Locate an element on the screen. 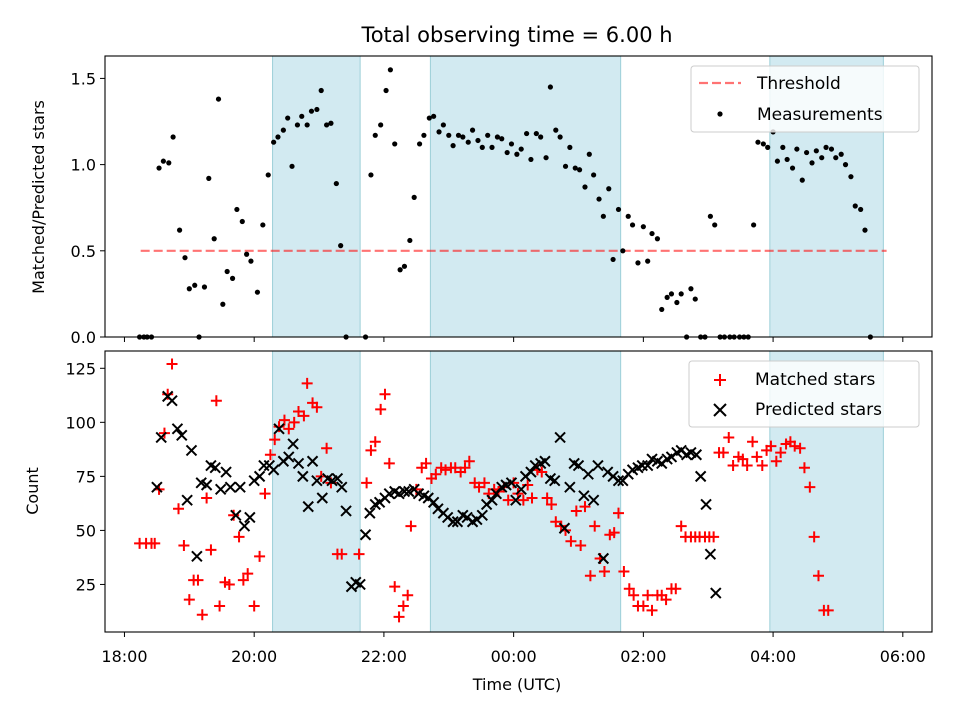 The height and width of the screenshot is (720, 960). x-tick-label: 06:00 is located at coordinates (903, 656).